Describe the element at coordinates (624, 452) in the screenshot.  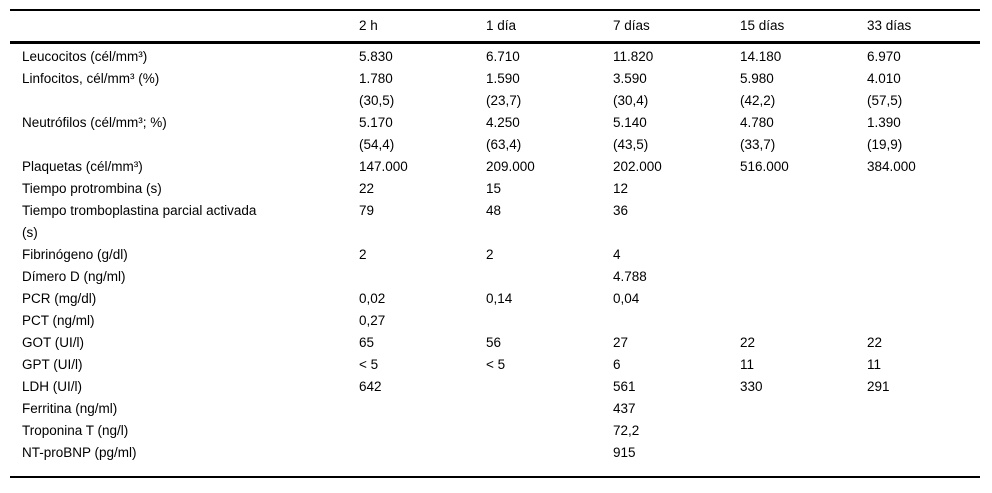
I see `value-cell: 915` at that location.